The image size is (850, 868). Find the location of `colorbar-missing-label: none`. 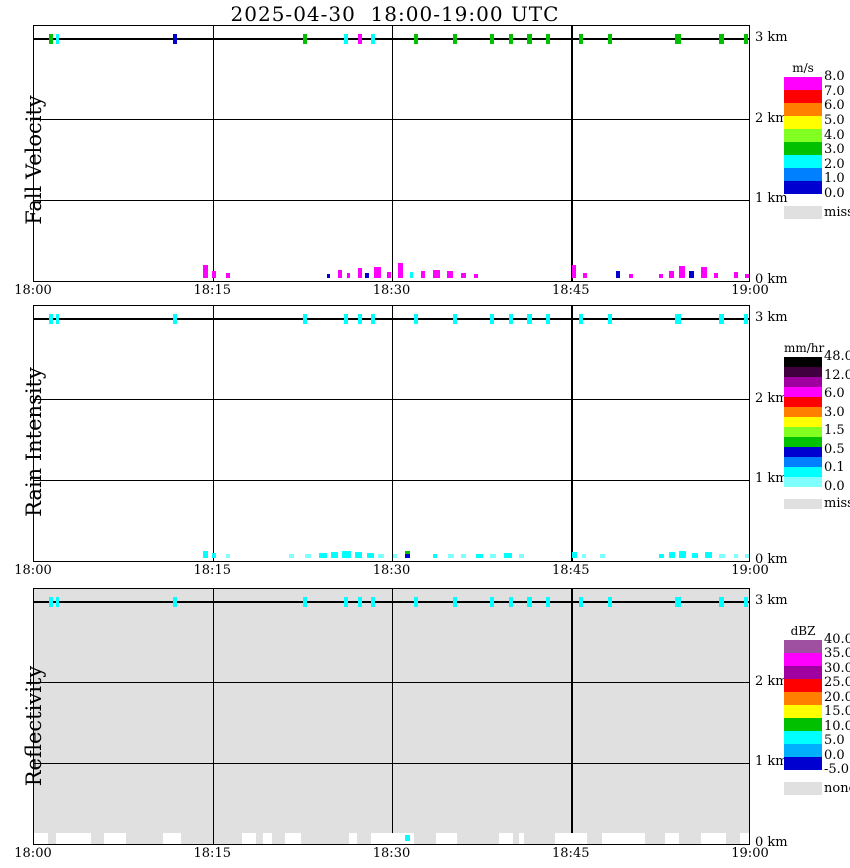

colorbar-missing-label: none is located at coordinates (837, 788).